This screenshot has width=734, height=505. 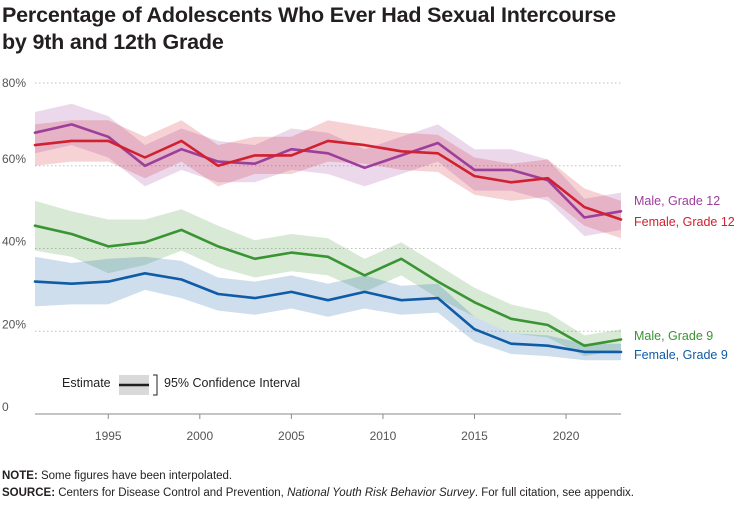 What do you see at coordinates (684, 222) in the screenshot?
I see `series-label-female-grade-12: Female, Grade 12` at bounding box center [684, 222].